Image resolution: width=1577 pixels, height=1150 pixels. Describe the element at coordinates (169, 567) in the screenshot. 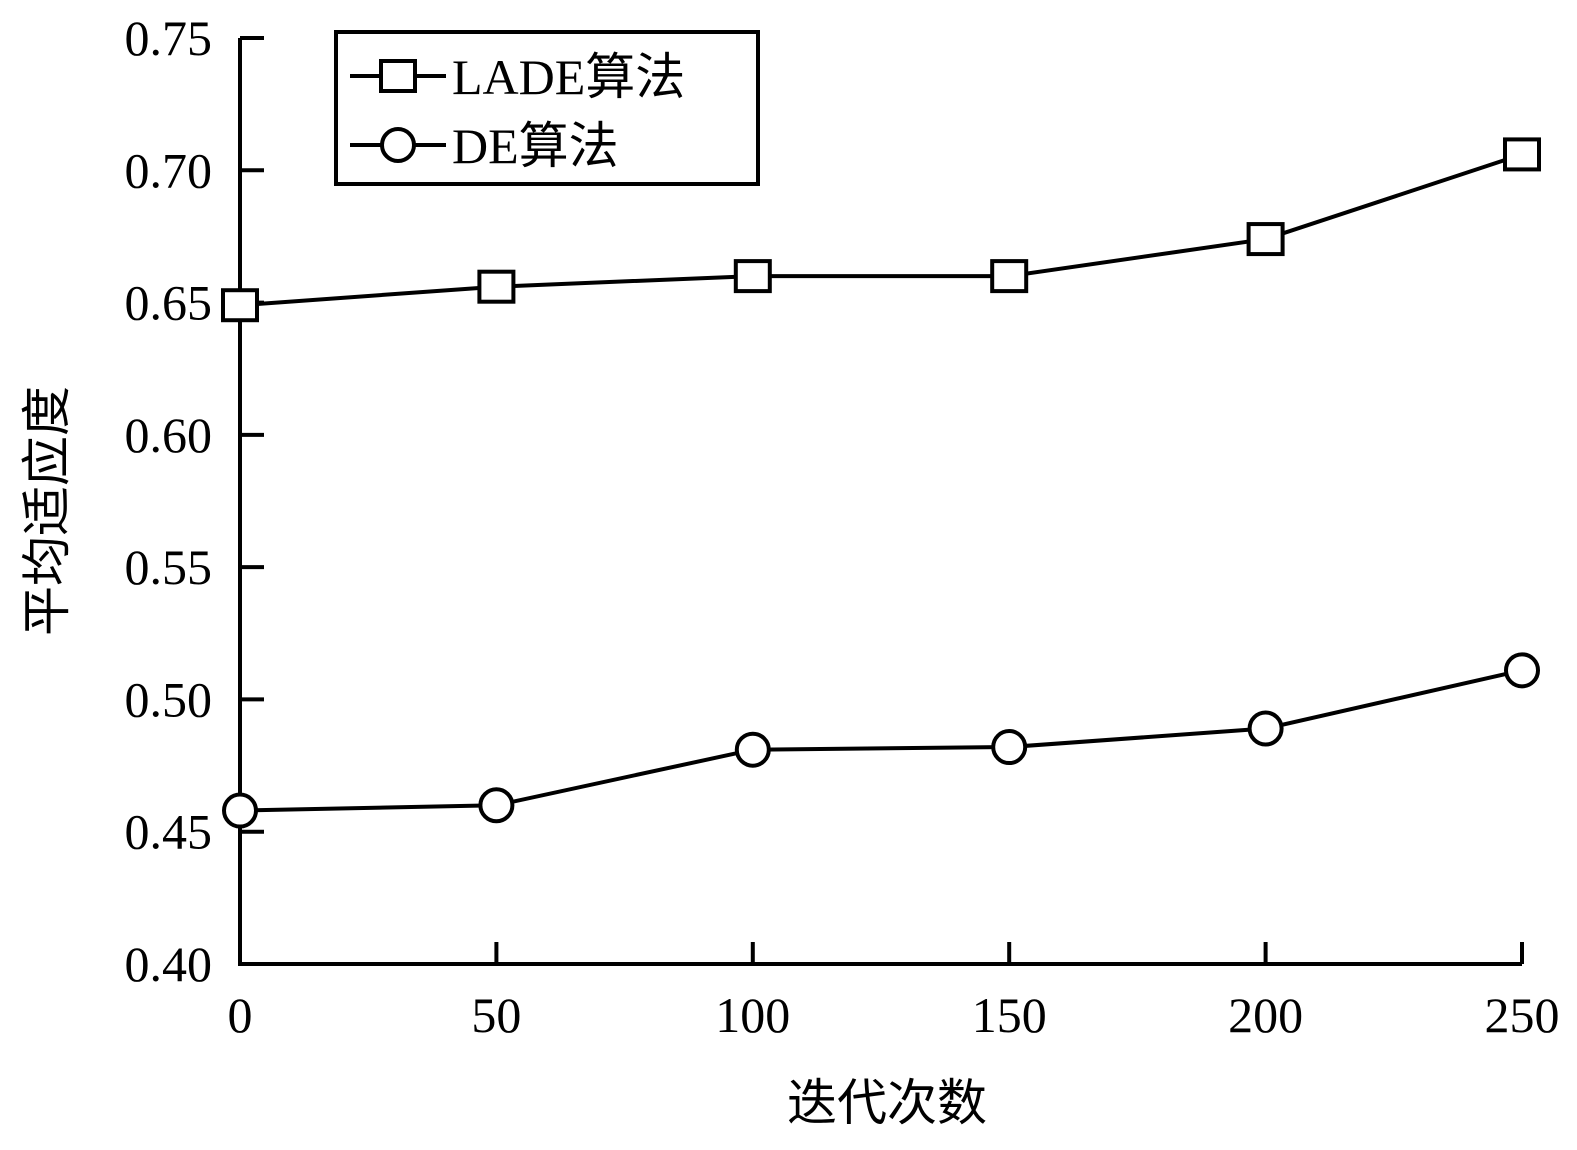

I see `y-tick-label: 0.55` at that location.